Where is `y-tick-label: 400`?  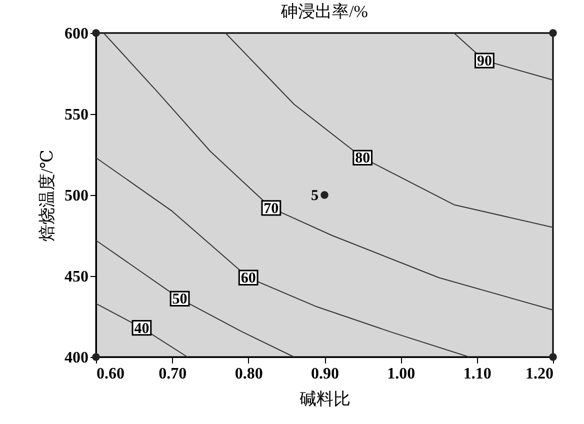 y-tick-label: 400 is located at coordinates (76, 358).